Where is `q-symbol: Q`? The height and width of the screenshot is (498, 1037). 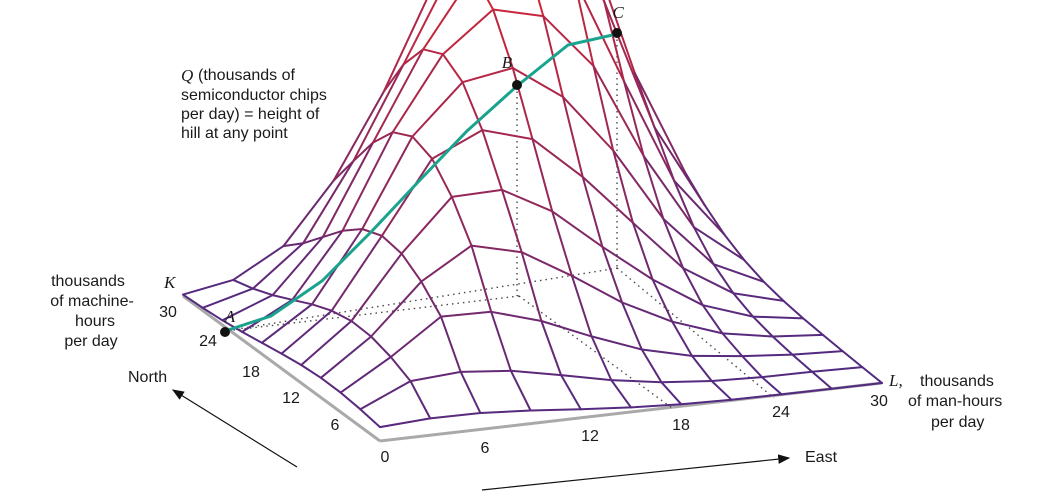
q-symbol: Q is located at coordinates (187, 75).